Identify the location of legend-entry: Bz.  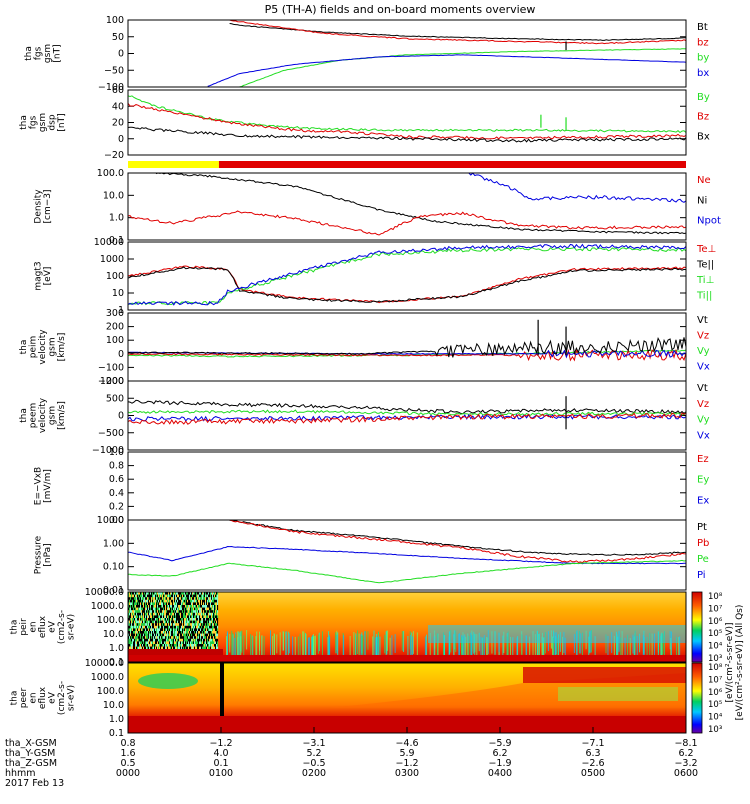
(703, 117).